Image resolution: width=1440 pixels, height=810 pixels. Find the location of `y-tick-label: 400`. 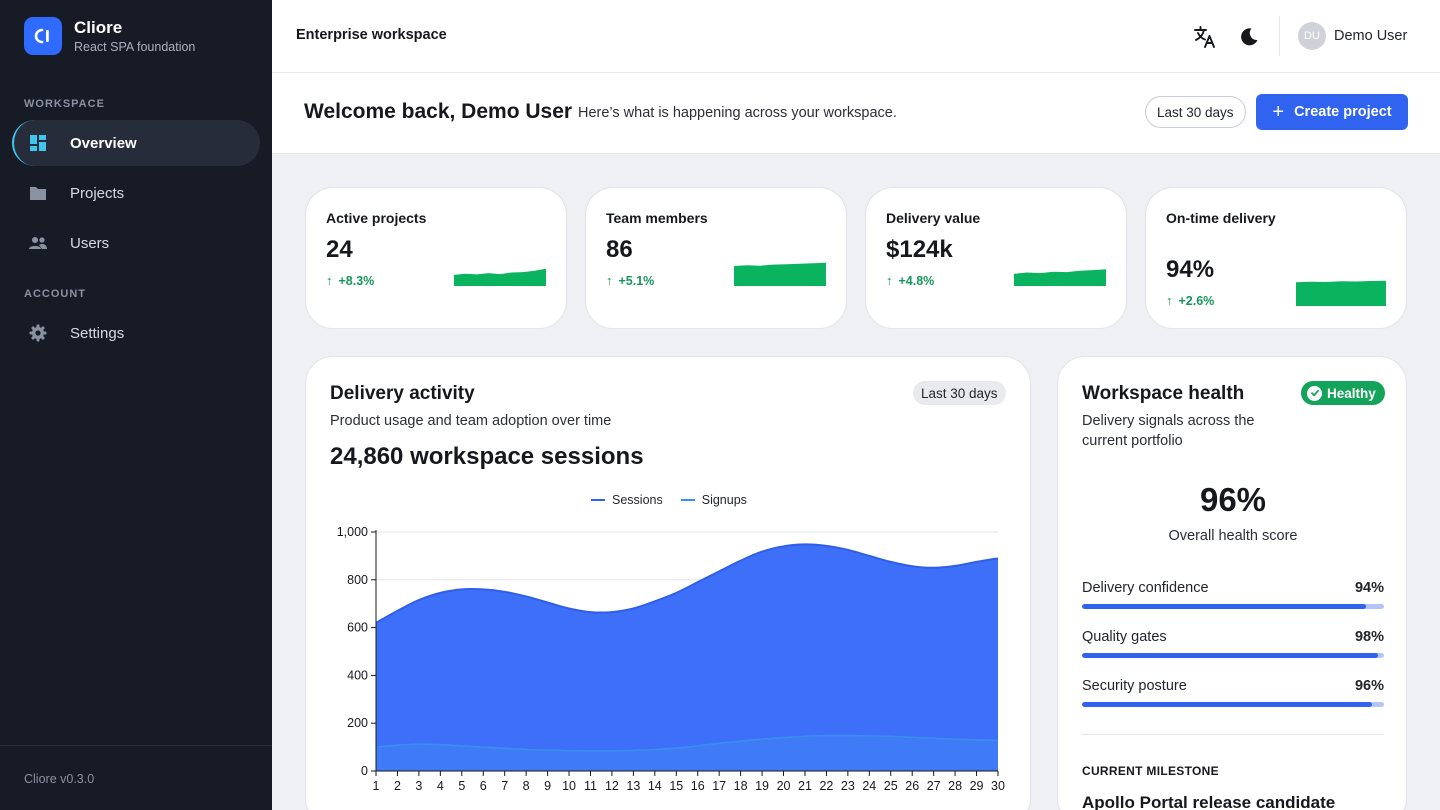

y-tick-label: 400 is located at coordinates (357, 675).